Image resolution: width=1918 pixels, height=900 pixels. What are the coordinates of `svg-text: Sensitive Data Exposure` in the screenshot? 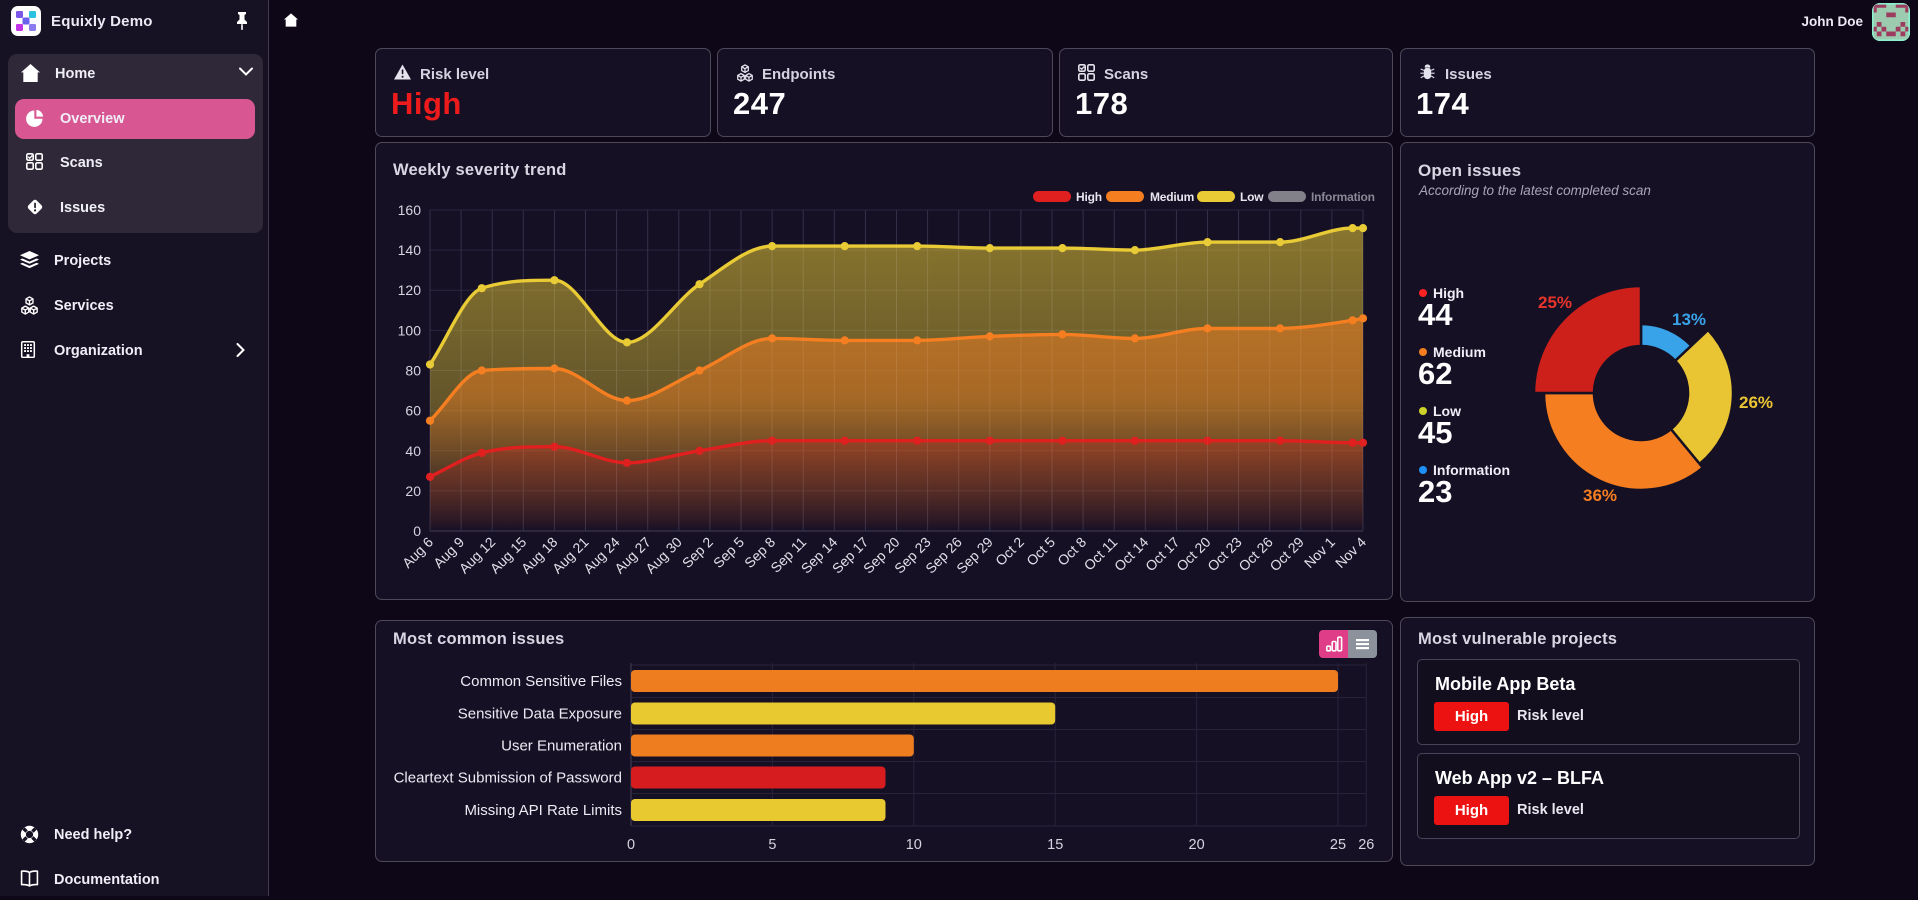 It's located at (540, 714).